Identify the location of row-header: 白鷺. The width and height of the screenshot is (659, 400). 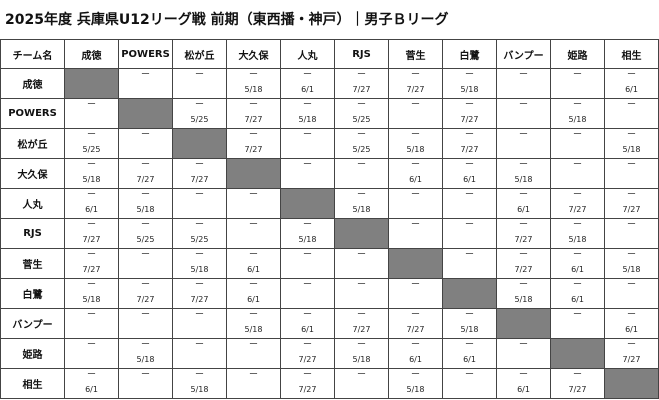
(32, 293).